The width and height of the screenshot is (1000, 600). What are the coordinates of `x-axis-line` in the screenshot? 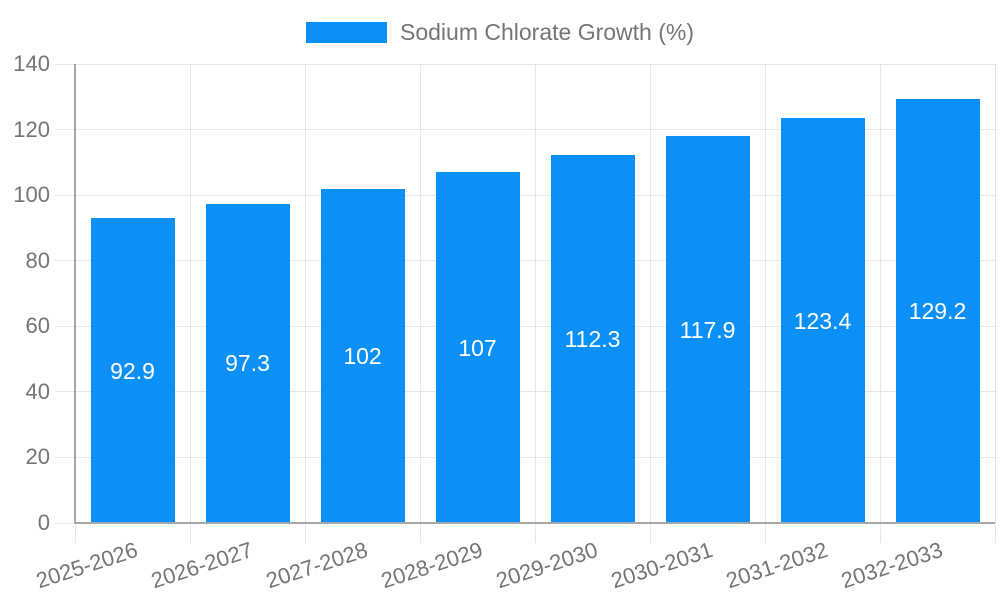 It's located at (534, 523).